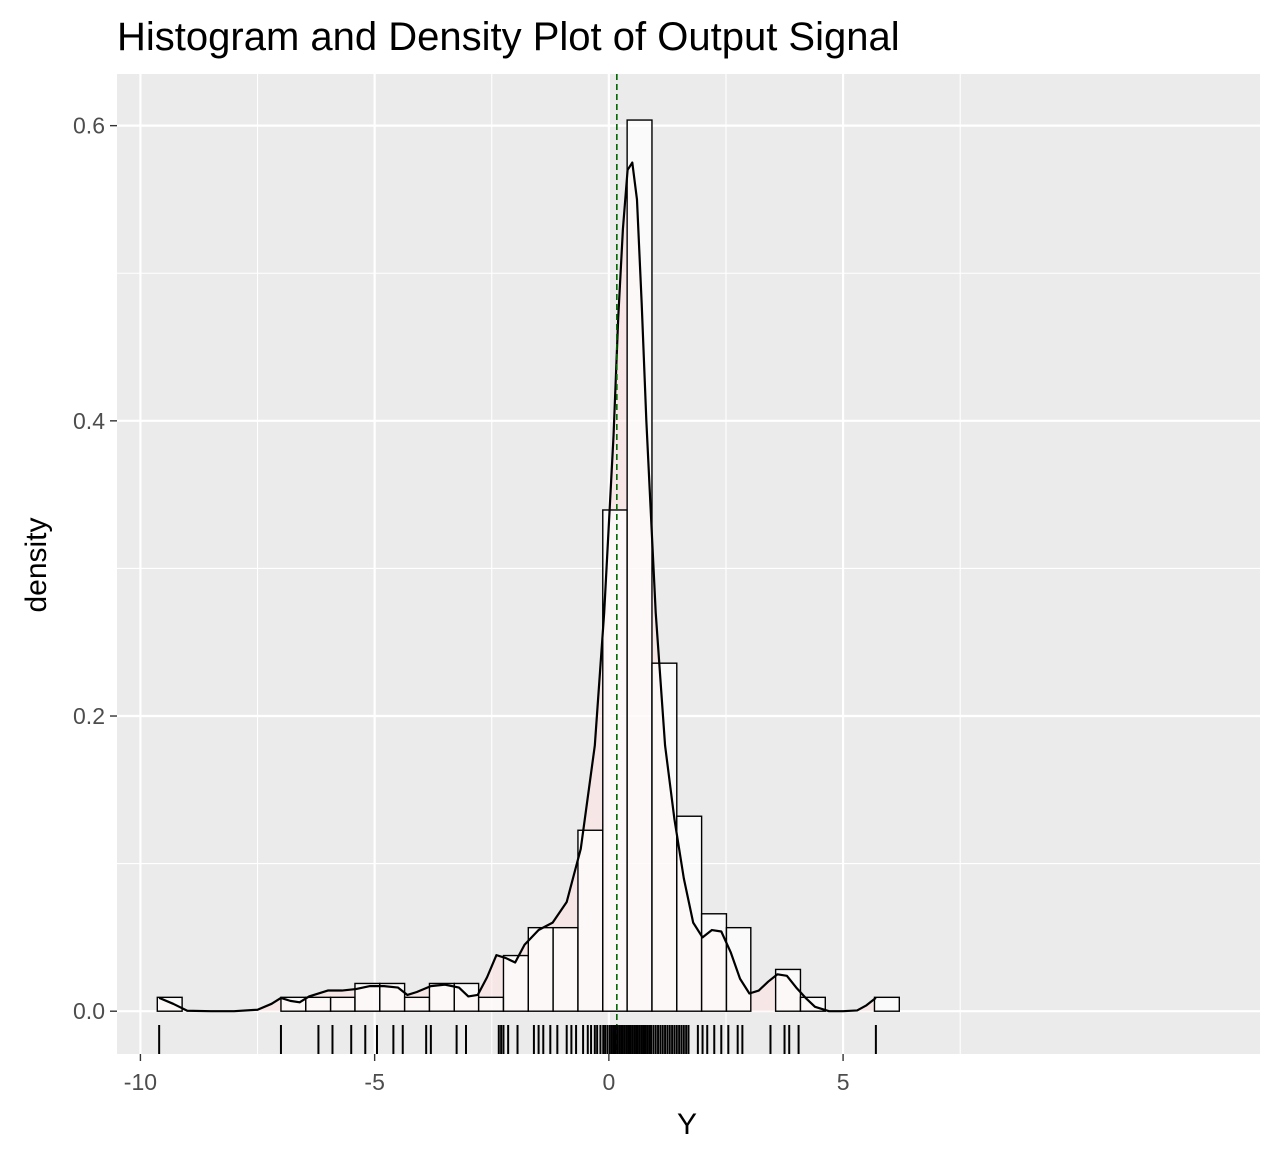 The height and width of the screenshot is (1159, 1278). Describe the element at coordinates (36, 564) in the screenshot. I see `y-axis-title: density` at that location.